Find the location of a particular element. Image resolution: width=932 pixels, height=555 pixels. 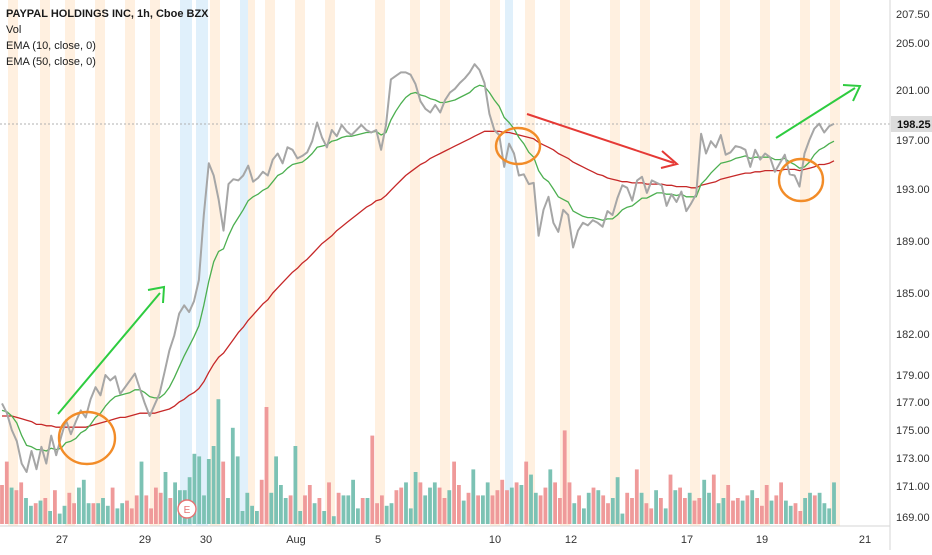

x-tick-label: 10 is located at coordinates (495, 540).